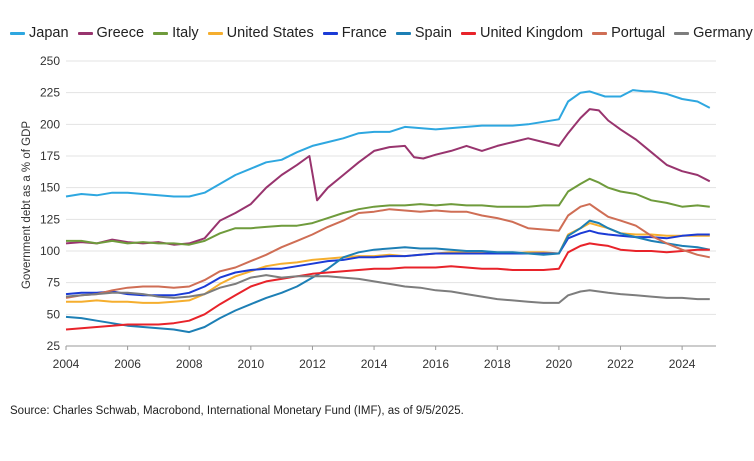 The width and height of the screenshot is (754, 461). Describe the element at coordinates (49, 33) in the screenshot. I see `legend-label: Japan` at that location.